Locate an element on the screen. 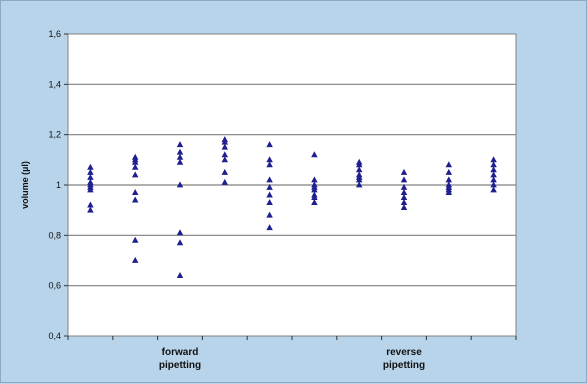 Image resolution: width=587 pixels, height=384 pixels. category-label-line1: forward is located at coordinates (180, 352).